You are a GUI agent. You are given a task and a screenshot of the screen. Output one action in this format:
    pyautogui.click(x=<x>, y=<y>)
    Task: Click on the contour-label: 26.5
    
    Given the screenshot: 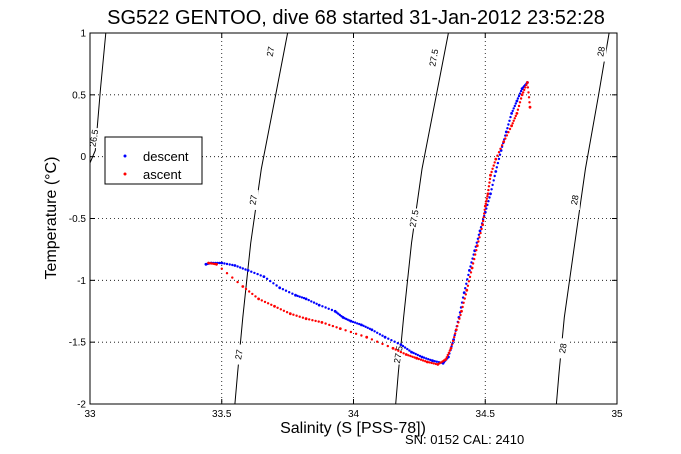 What is the action you would take?
    pyautogui.click(x=94, y=138)
    